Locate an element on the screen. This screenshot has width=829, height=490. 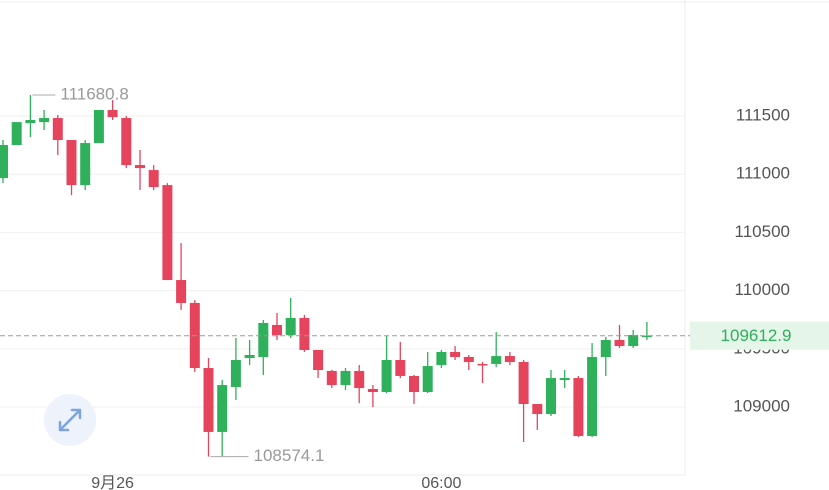
x-tick-label: 06:00 is located at coordinates (441, 482).